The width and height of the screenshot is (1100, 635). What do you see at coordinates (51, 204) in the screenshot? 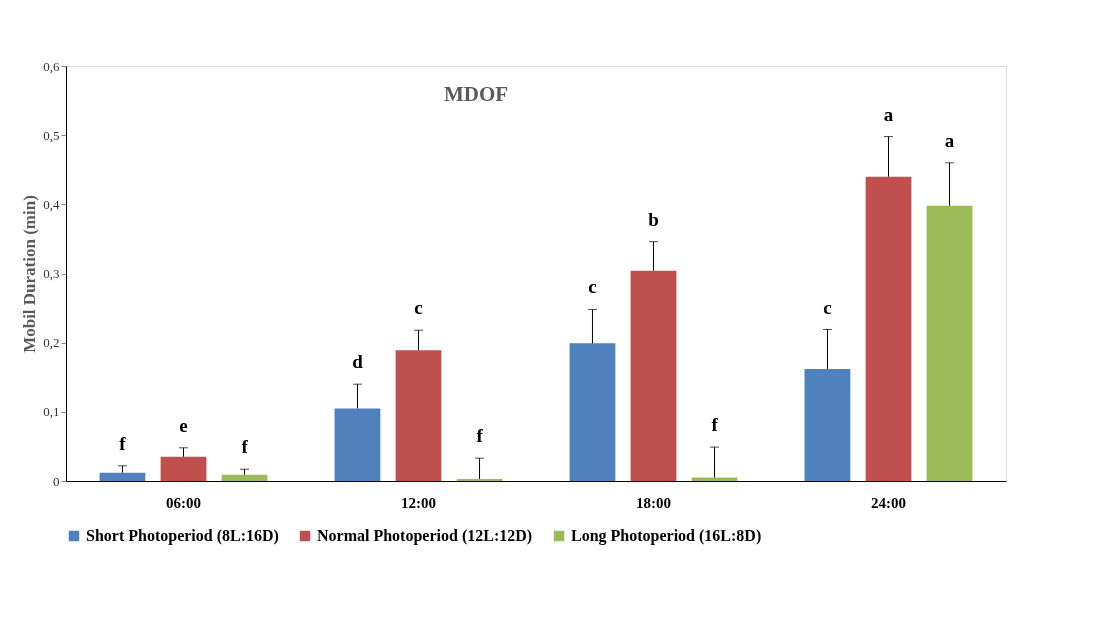
I see `y-tick-label: 0,4` at bounding box center [51, 204].